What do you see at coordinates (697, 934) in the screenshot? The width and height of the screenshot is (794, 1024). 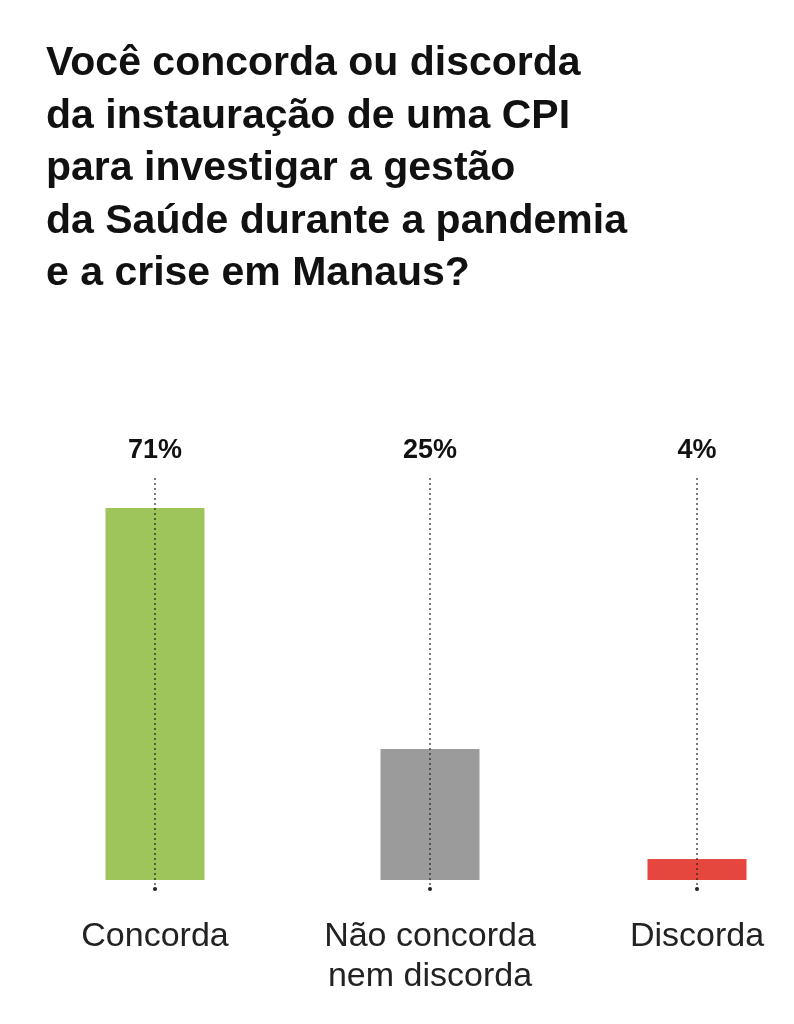 I see `x-tick-label: Discorda` at bounding box center [697, 934].